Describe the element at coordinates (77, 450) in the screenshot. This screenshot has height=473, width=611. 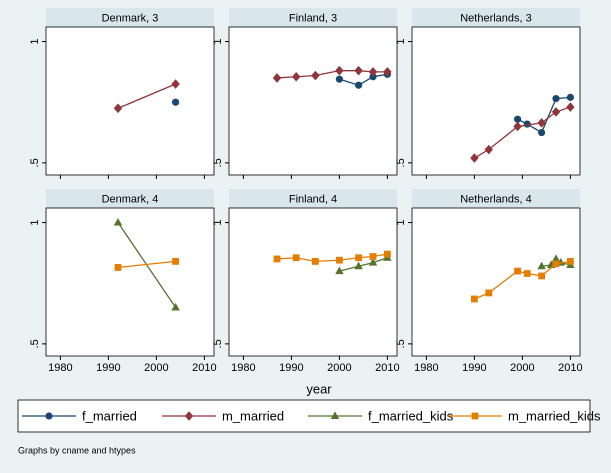
I see `note: Graphs by cname and htypes` at that location.